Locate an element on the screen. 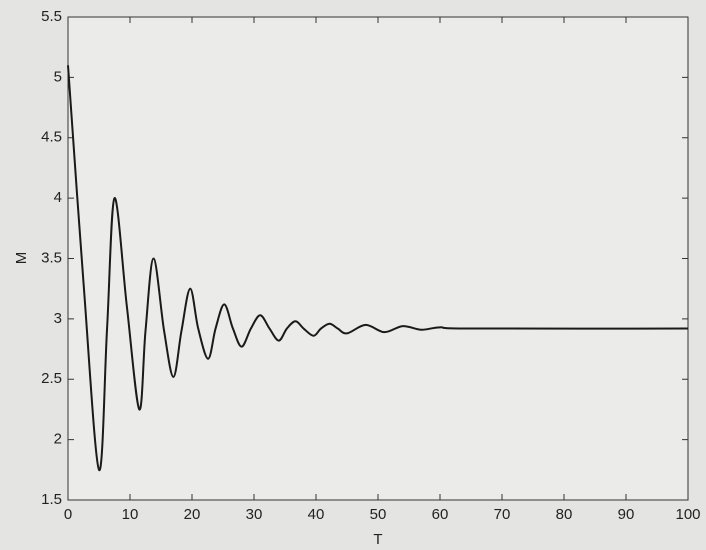 This screenshot has width=706, height=550. y-tick-label: 5.5 is located at coordinates (51, 16).